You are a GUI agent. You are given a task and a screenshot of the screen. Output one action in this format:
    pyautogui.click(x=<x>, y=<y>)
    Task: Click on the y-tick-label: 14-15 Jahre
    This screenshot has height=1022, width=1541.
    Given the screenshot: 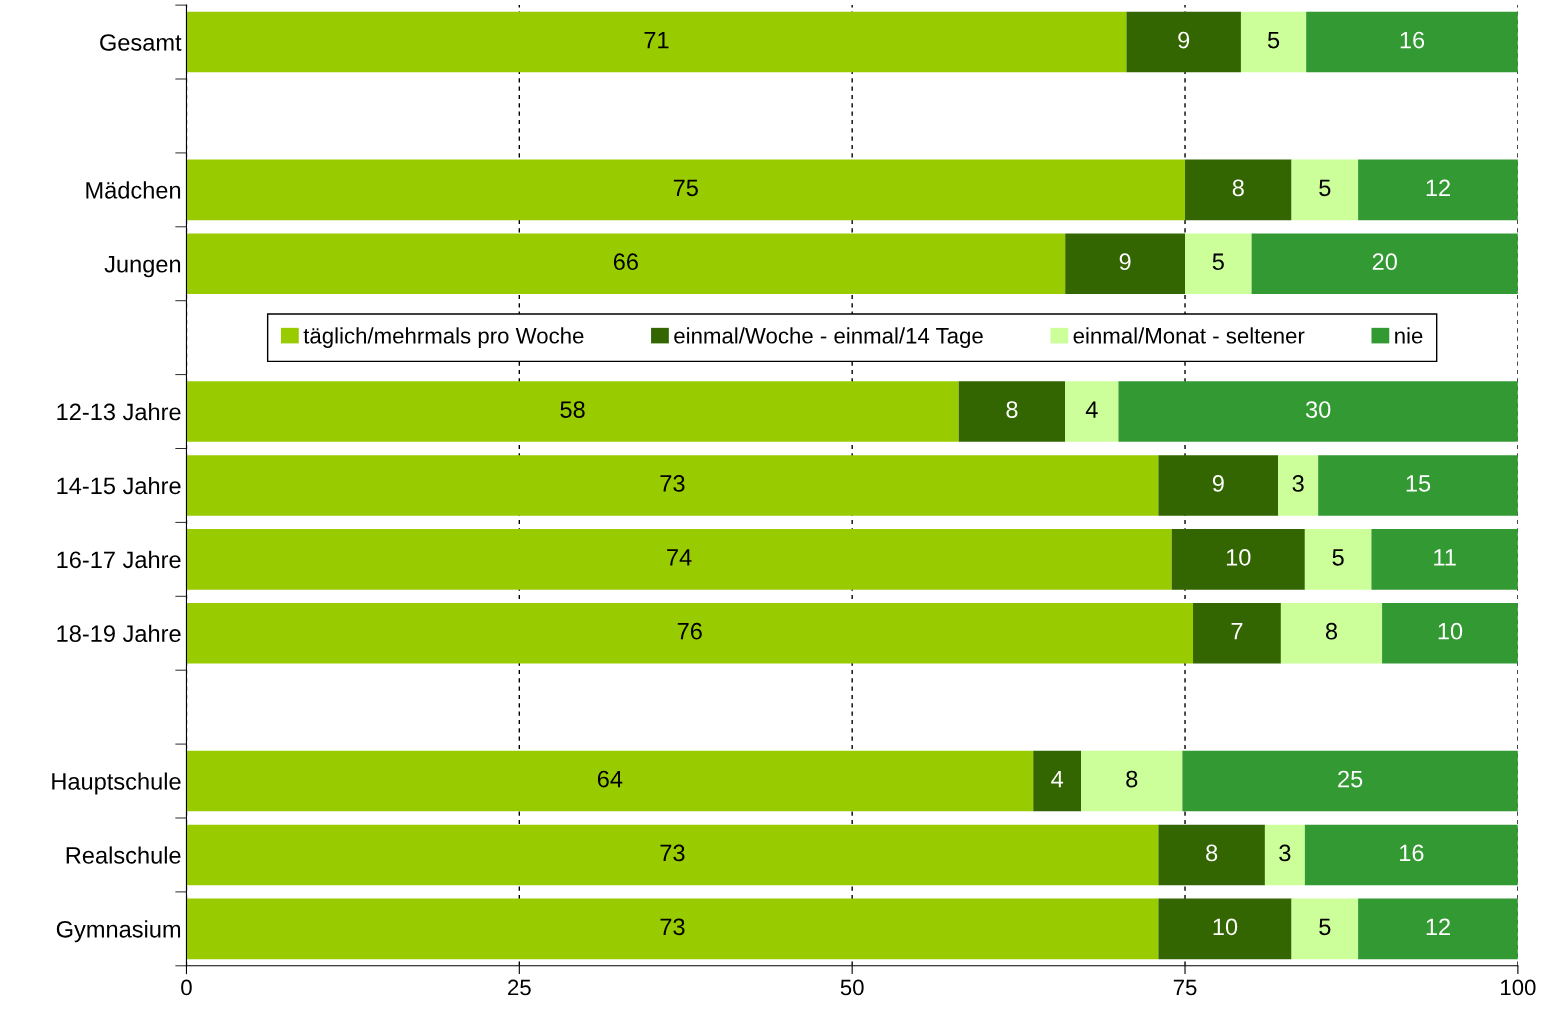 What is the action you would take?
    pyautogui.click(x=119, y=485)
    